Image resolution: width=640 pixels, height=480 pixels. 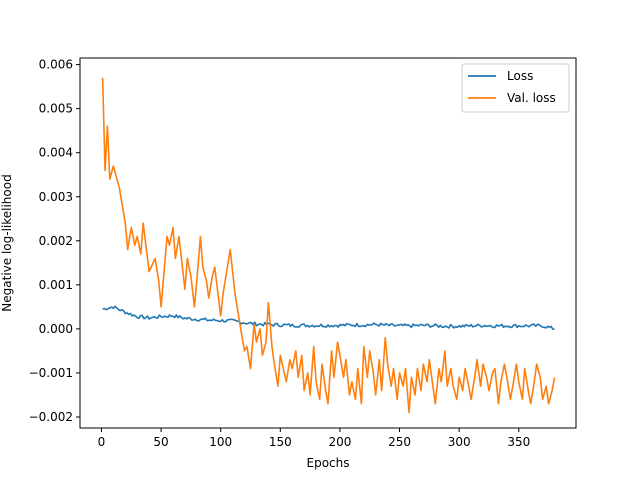 I want to click on x-tick-label: 0, so click(x=102, y=442).